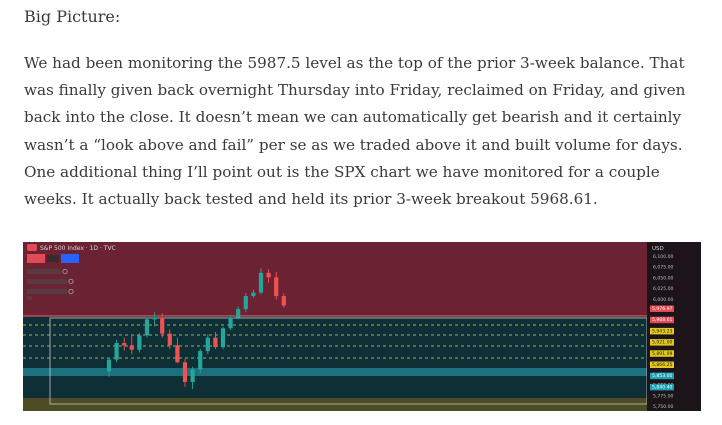  Describe the element at coordinates (53, 258) in the screenshot. I see `spread-box` at that location.